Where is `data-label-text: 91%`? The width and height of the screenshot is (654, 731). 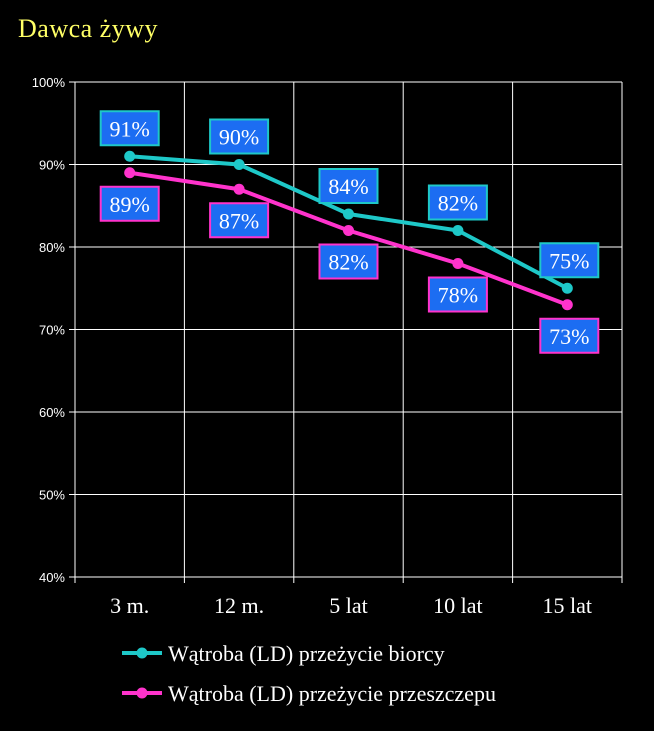 data-label-text: 91% is located at coordinates (130, 128).